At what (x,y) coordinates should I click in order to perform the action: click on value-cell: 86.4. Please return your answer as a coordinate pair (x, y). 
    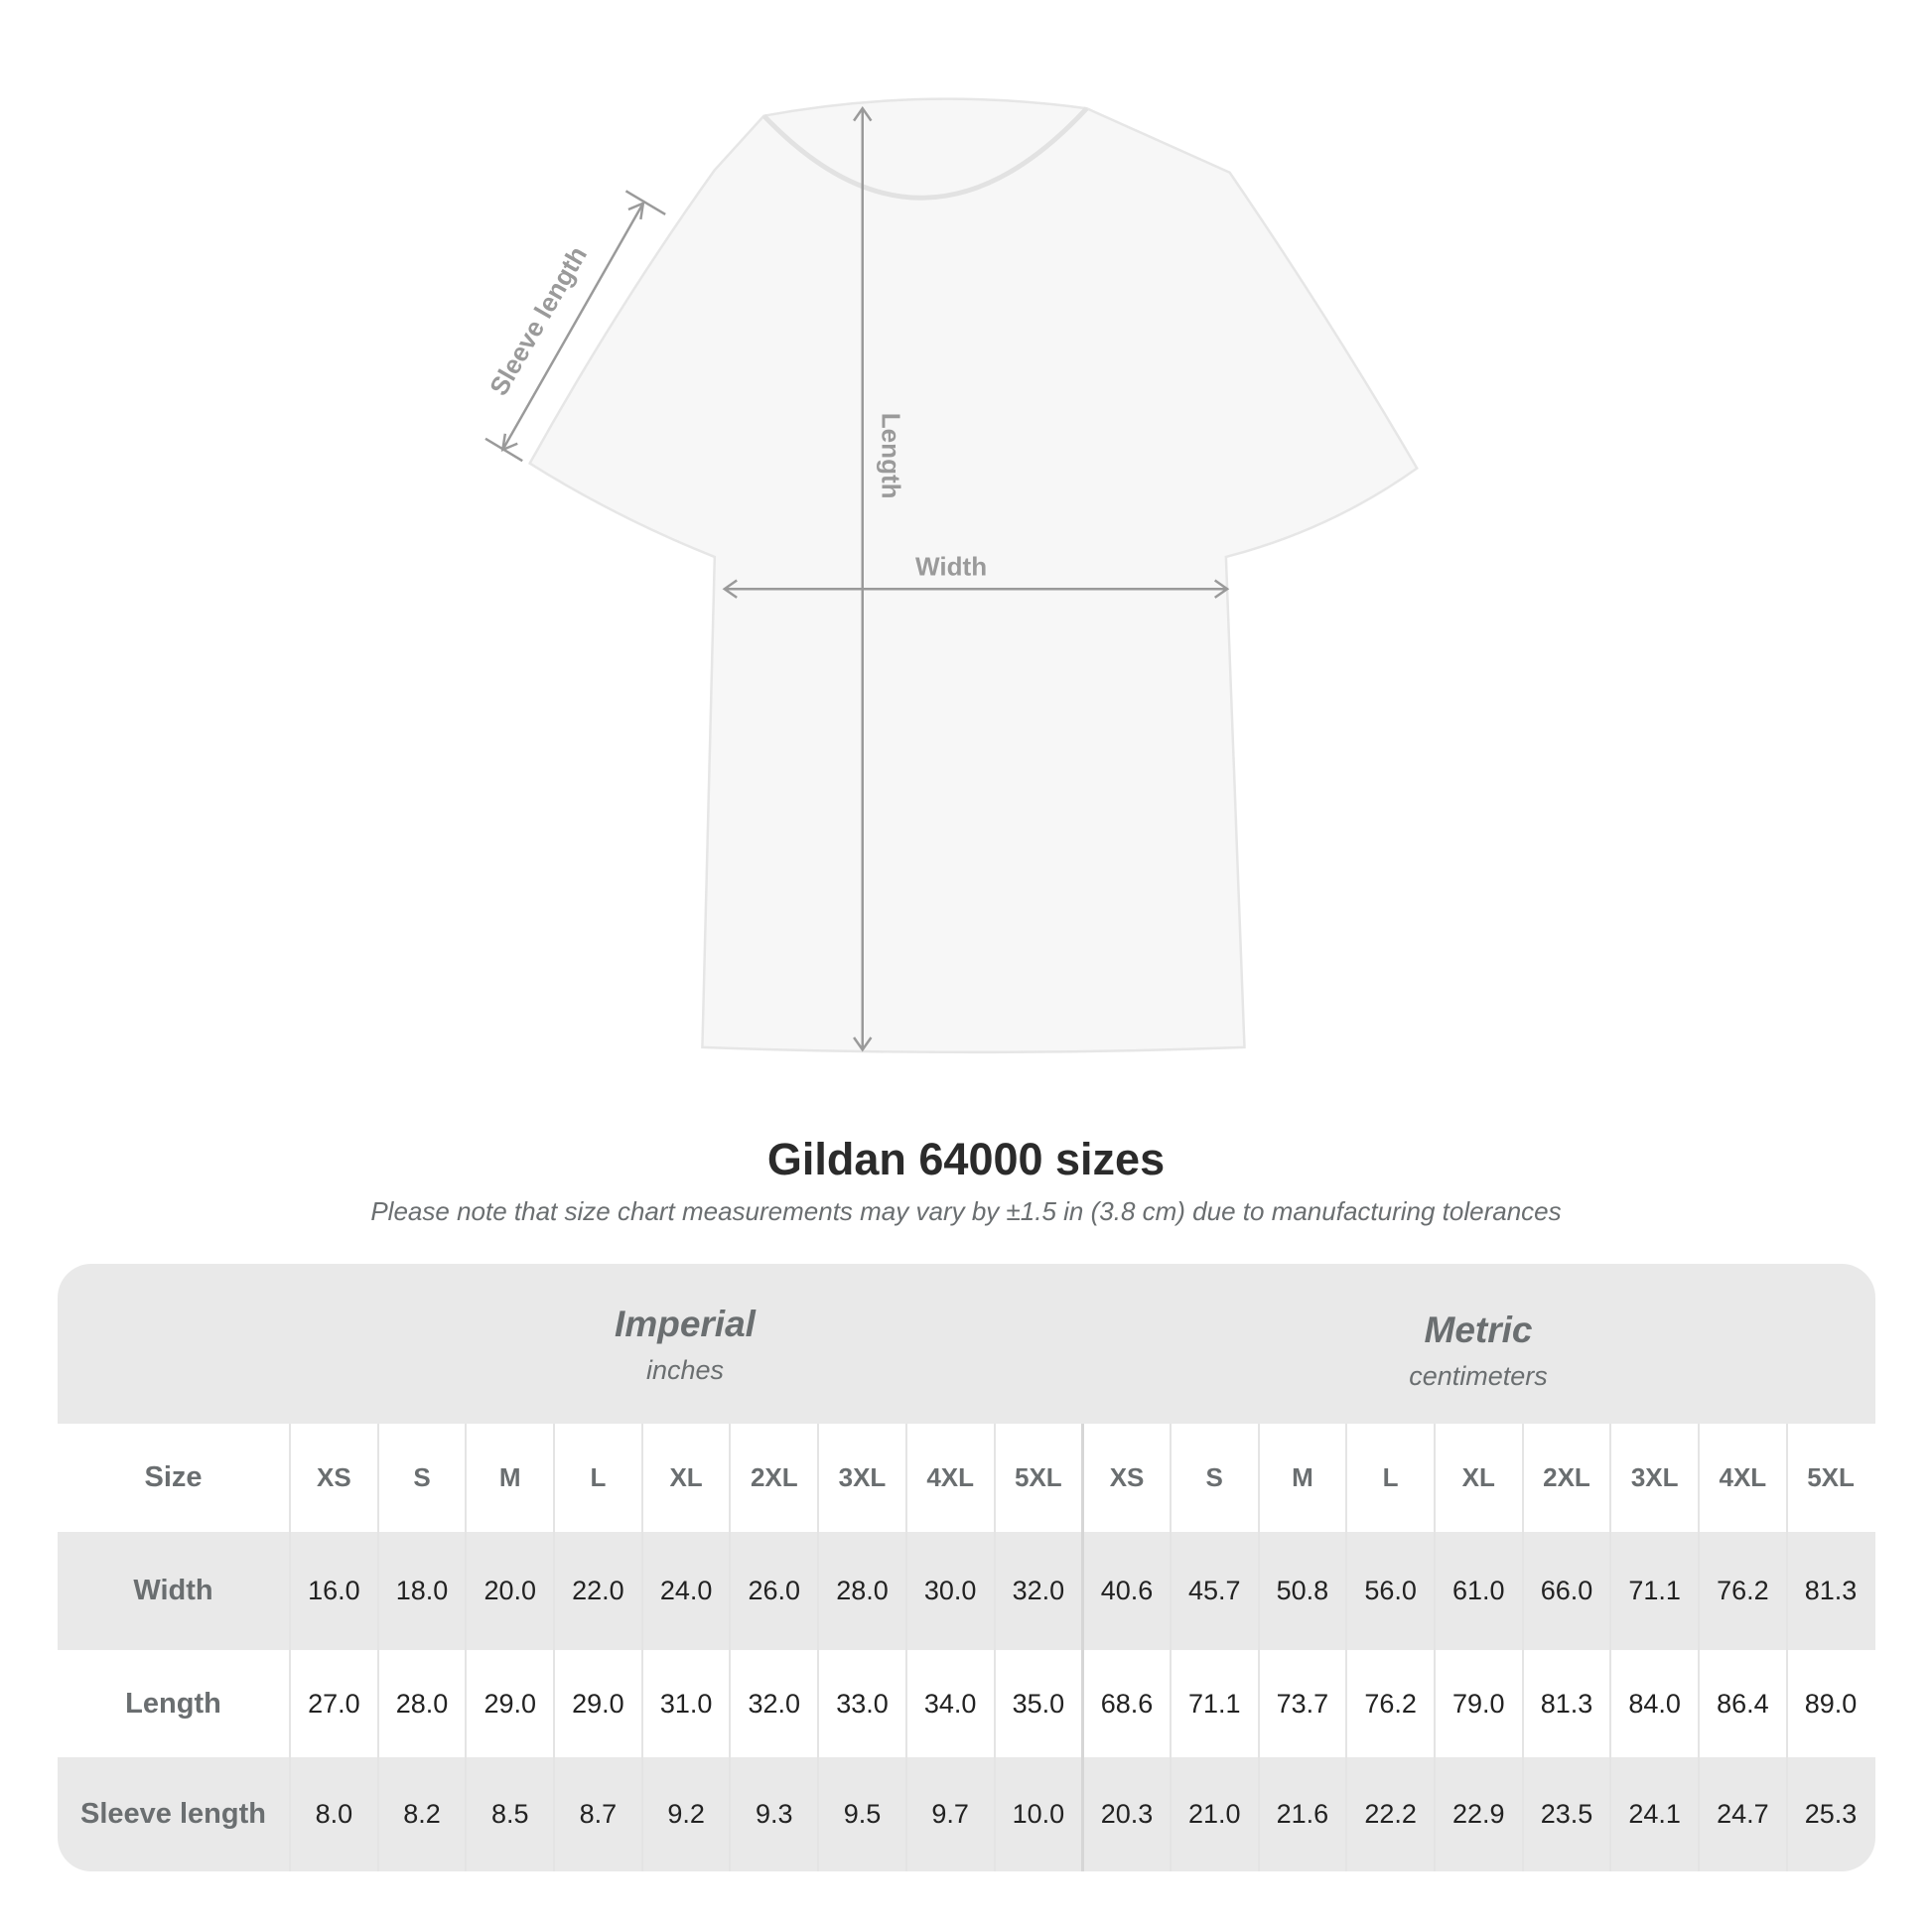
    Looking at the image, I should click on (1742, 1703).